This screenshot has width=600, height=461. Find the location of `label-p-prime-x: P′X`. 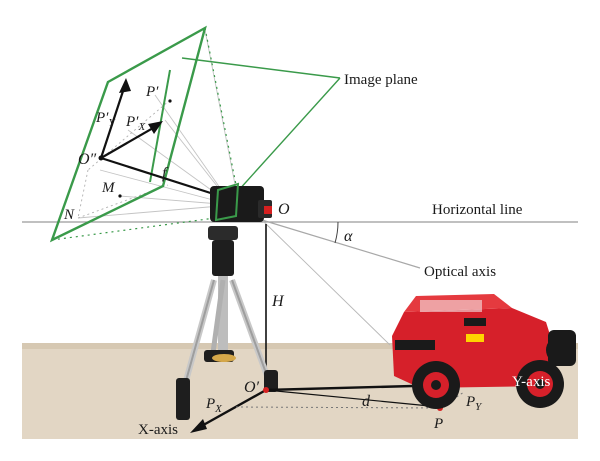

label-p-prime-x: P′X is located at coordinates (135, 123).